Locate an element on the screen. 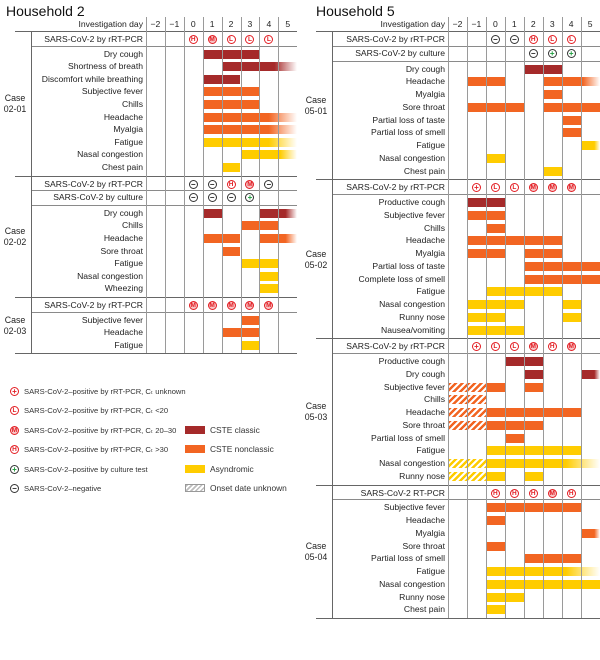 This screenshot has width=600, height=660. day-tick-label: 0 is located at coordinates (193, 24).